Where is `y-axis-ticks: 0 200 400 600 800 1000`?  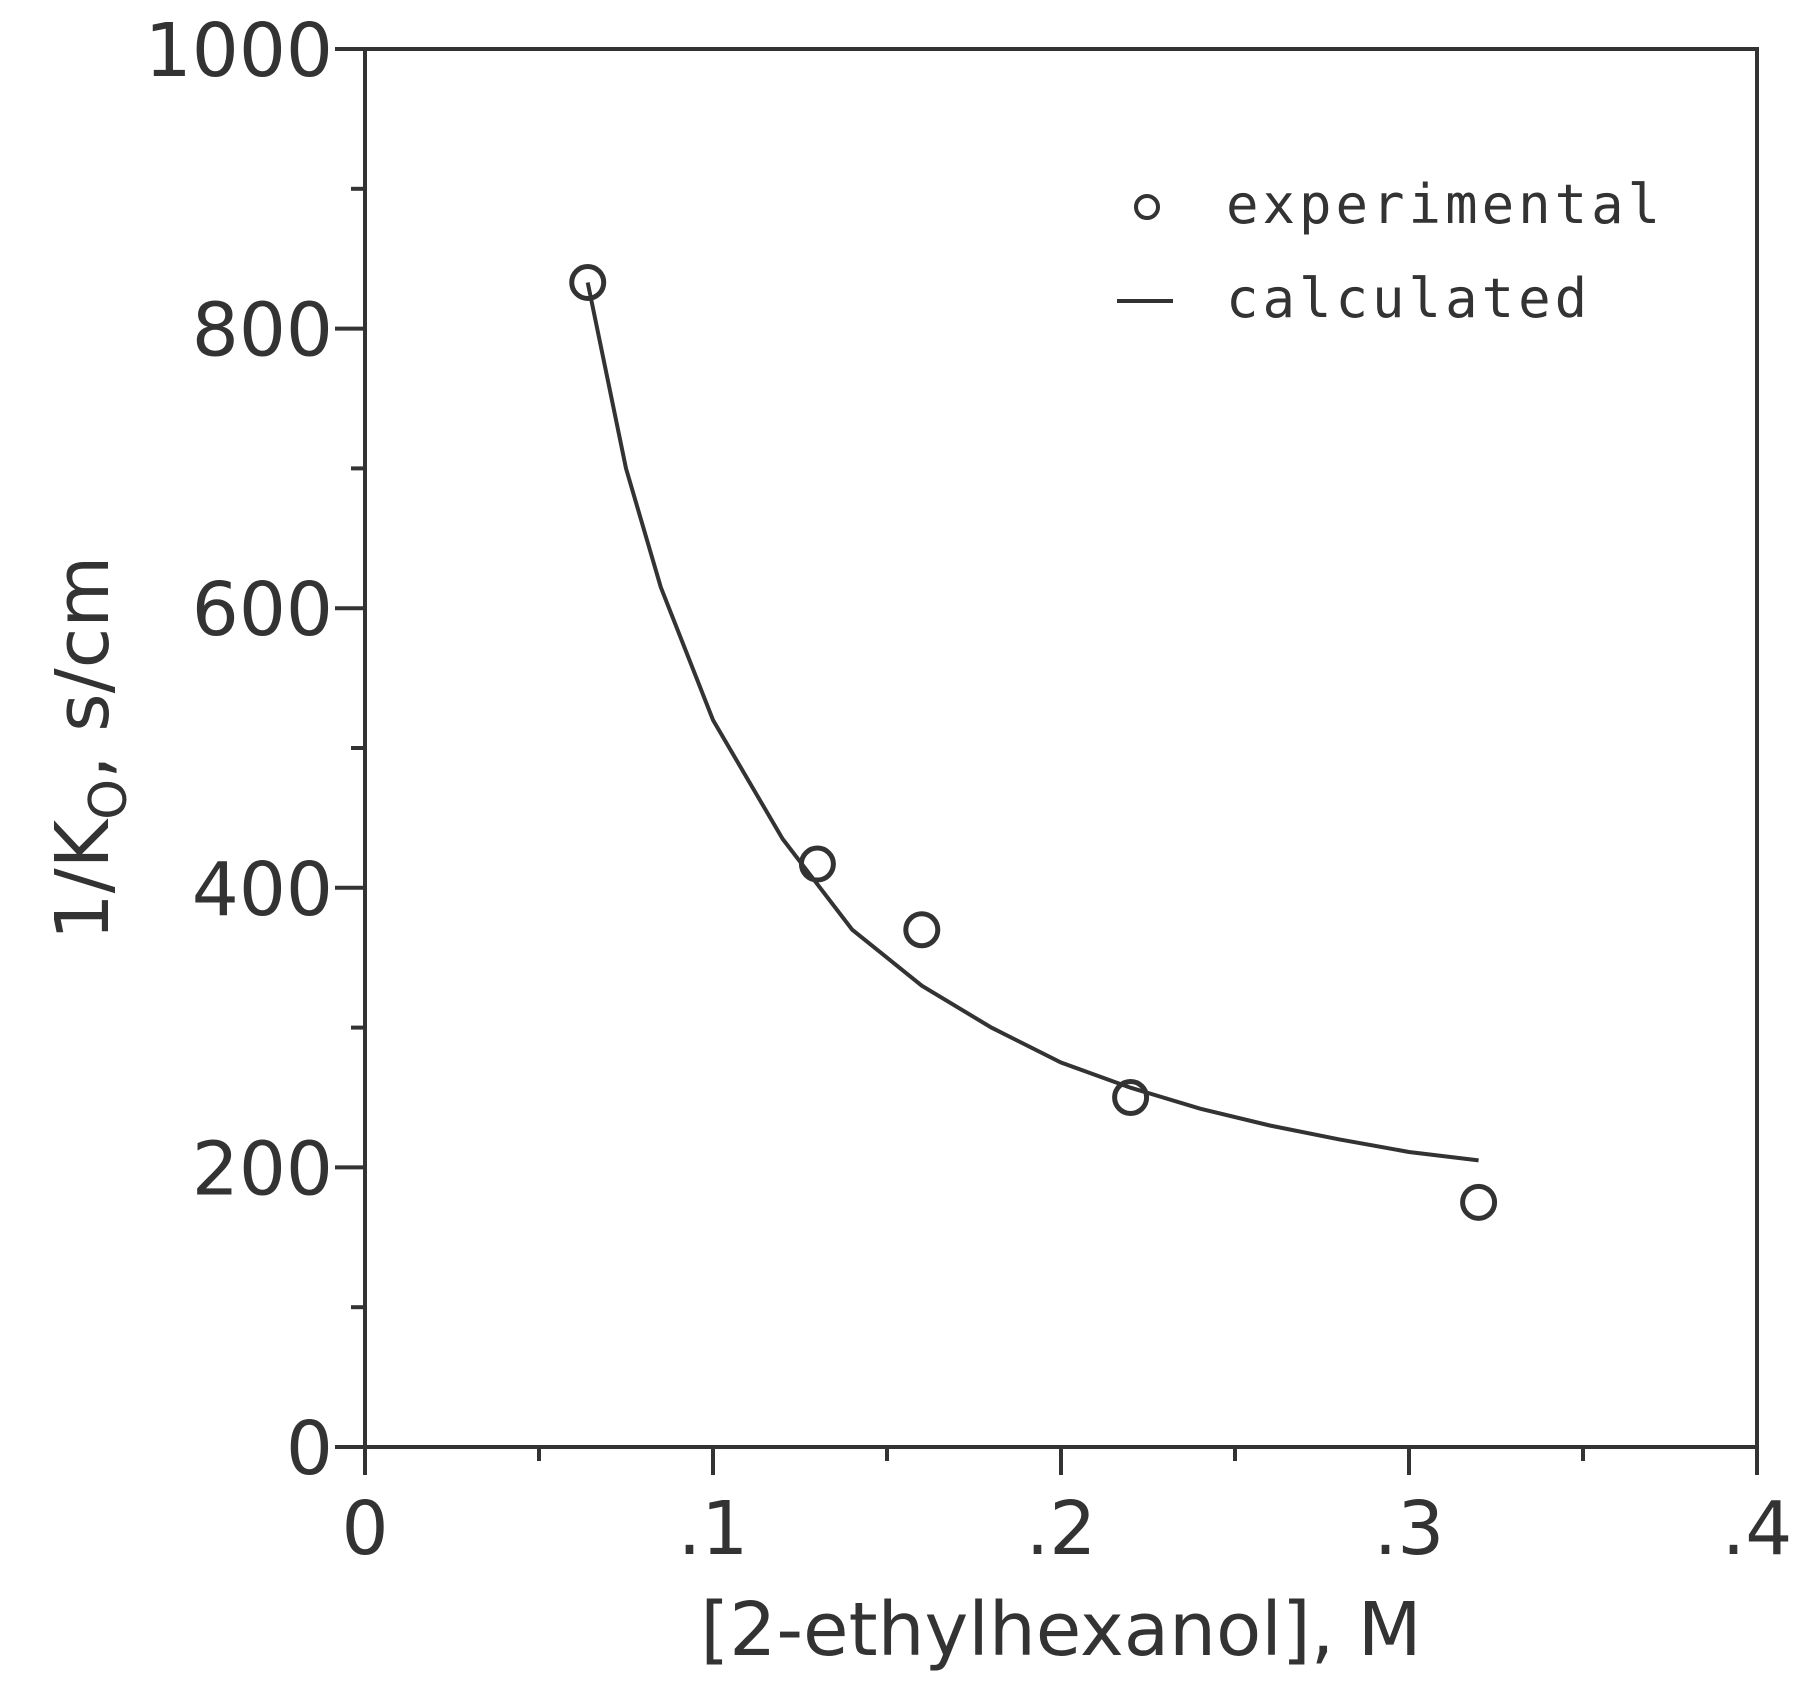 y-axis-ticks: 0 200 400 600 800 1000 is located at coordinates (255, 750).